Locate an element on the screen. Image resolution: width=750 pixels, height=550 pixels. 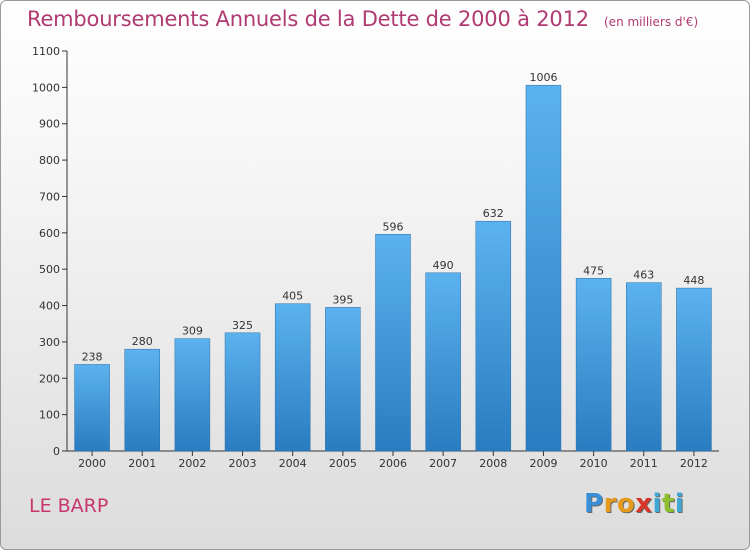
bar-value-label: 325 is located at coordinates (242, 325).